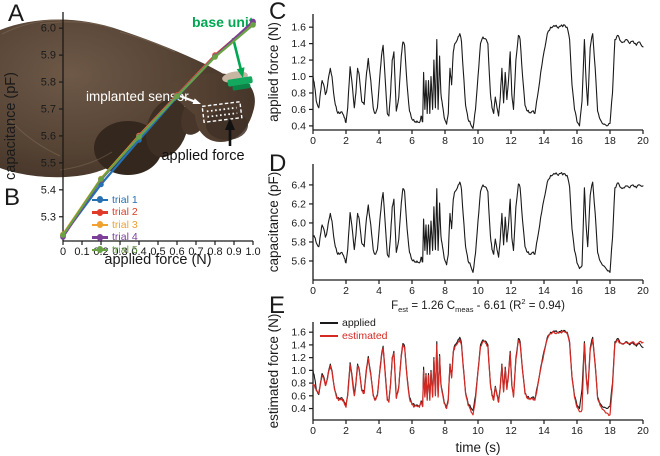 The image size is (660, 456). Describe the element at coordinates (157, 252) in the screenshot. I see `x-tick-label: 0.5` at that location.